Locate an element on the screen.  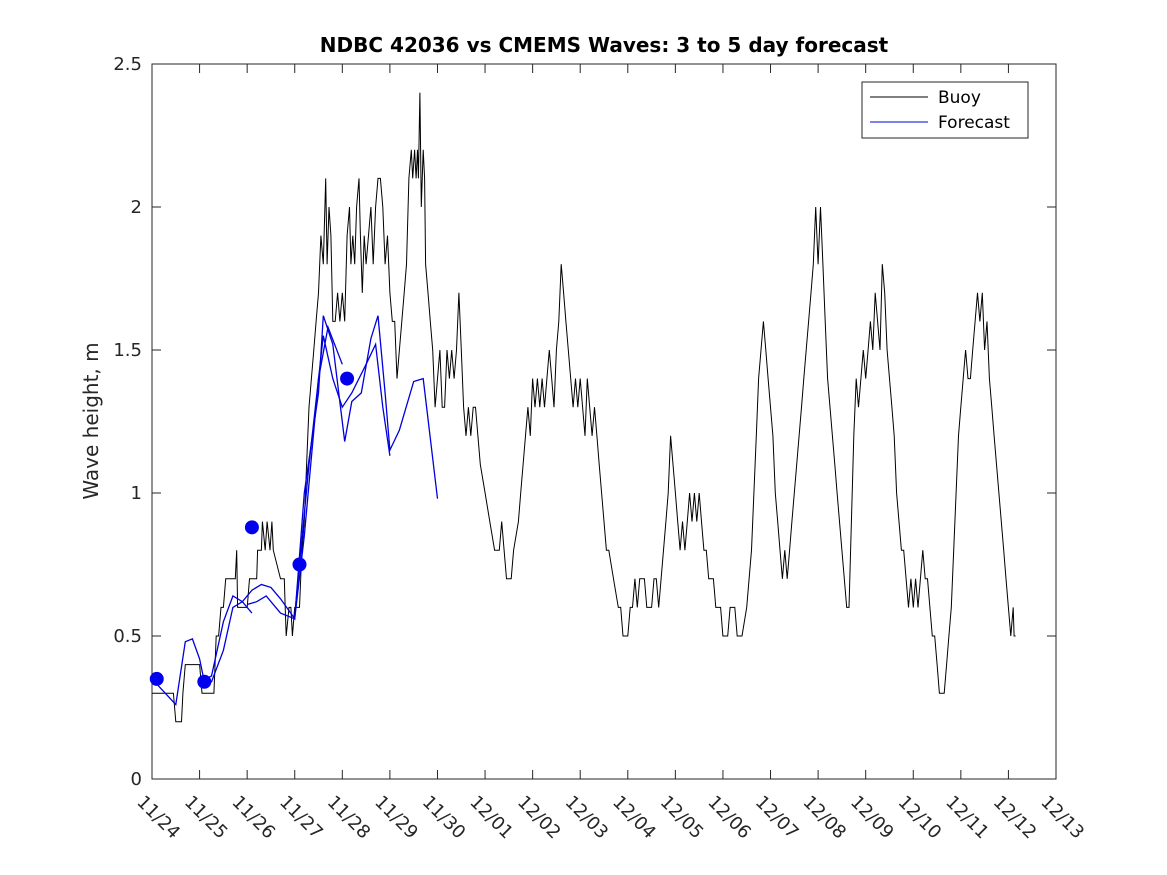
y-tick-label: 0 is located at coordinates (136, 779).